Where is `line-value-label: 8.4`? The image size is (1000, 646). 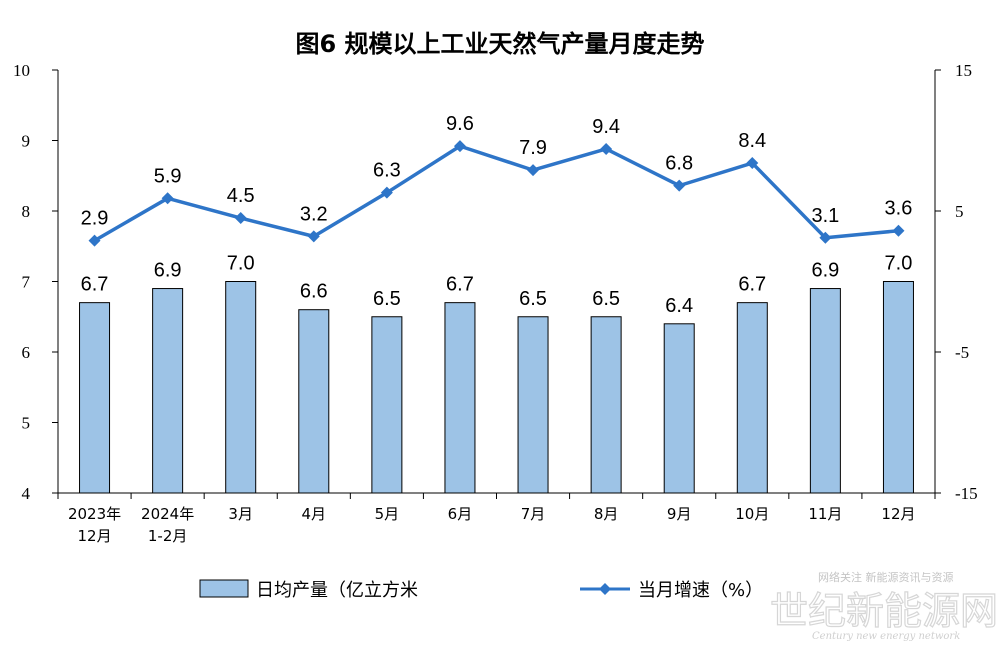
line-value-label: 8.4 is located at coordinates (752, 141).